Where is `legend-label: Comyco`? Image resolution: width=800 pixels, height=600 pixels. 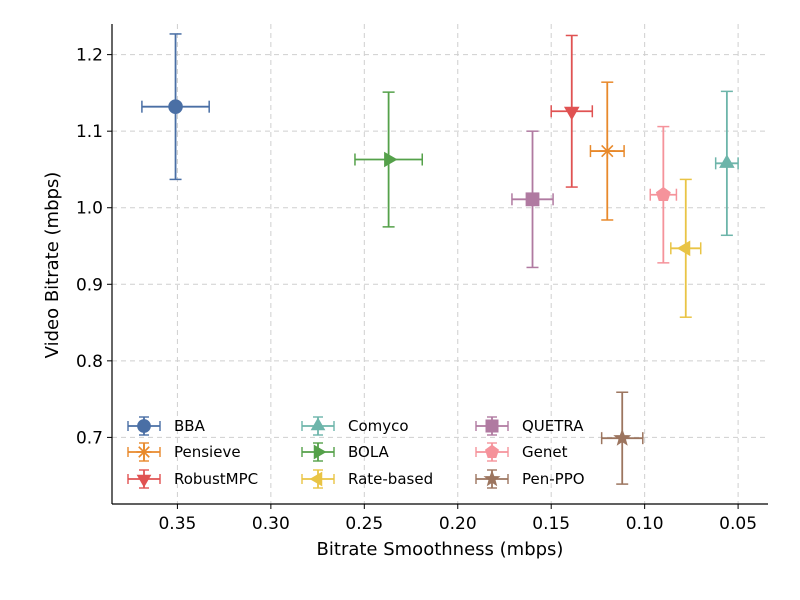 legend-label: Comyco is located at coordinates (378, 426).